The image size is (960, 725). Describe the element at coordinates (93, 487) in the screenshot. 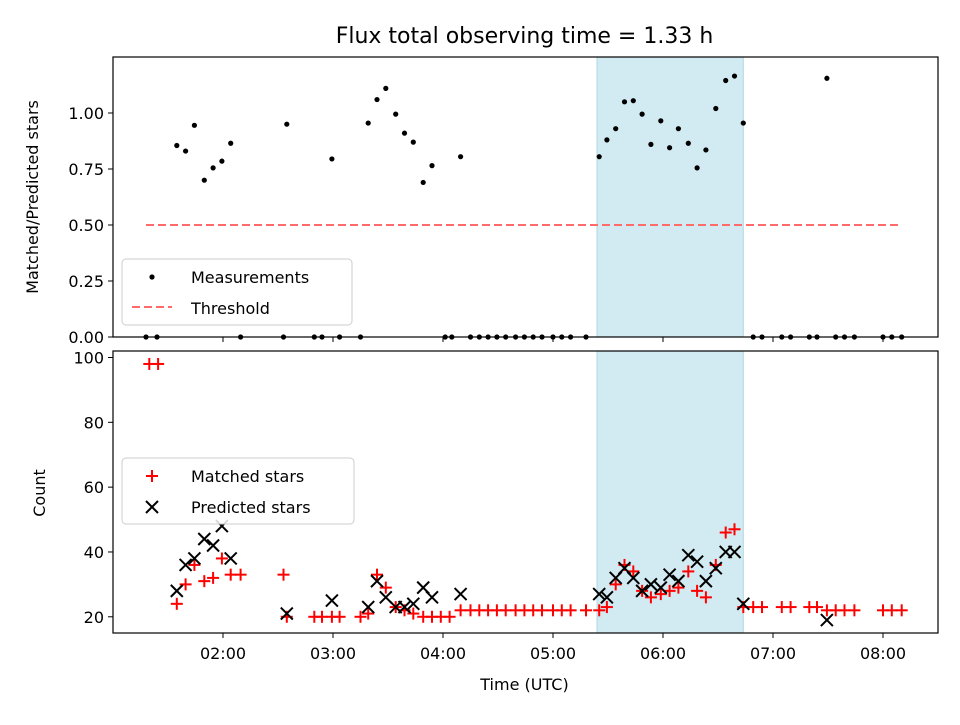

I see `bottom-y-ticks: 20 40 60 80 100` at that location.